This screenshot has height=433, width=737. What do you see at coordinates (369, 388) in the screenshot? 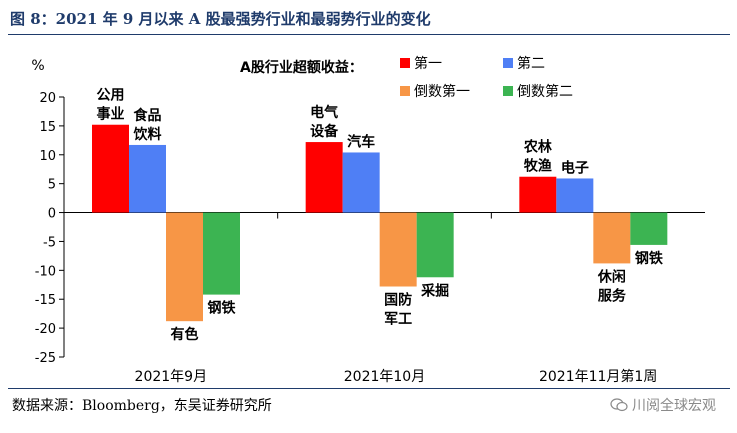
I see `source-divider` at bounding box center [369, 388].